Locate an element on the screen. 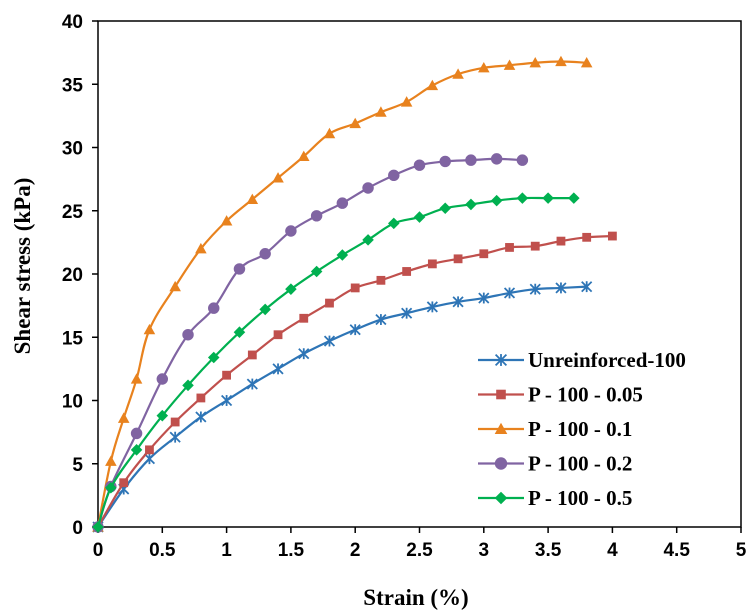 This screenshot has width=747, height=614. legend-label: P - 100 - 0.05 is located at coordinates (585, 395).